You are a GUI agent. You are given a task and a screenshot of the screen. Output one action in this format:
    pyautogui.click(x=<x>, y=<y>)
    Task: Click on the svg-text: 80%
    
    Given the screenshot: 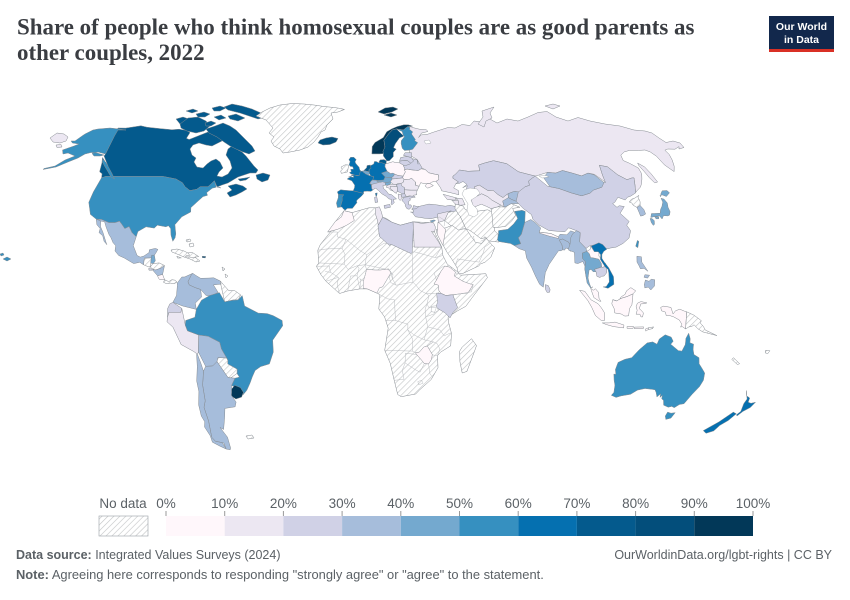 What is the action you would take?
    pyautogui.click(x=635, y=503)
    